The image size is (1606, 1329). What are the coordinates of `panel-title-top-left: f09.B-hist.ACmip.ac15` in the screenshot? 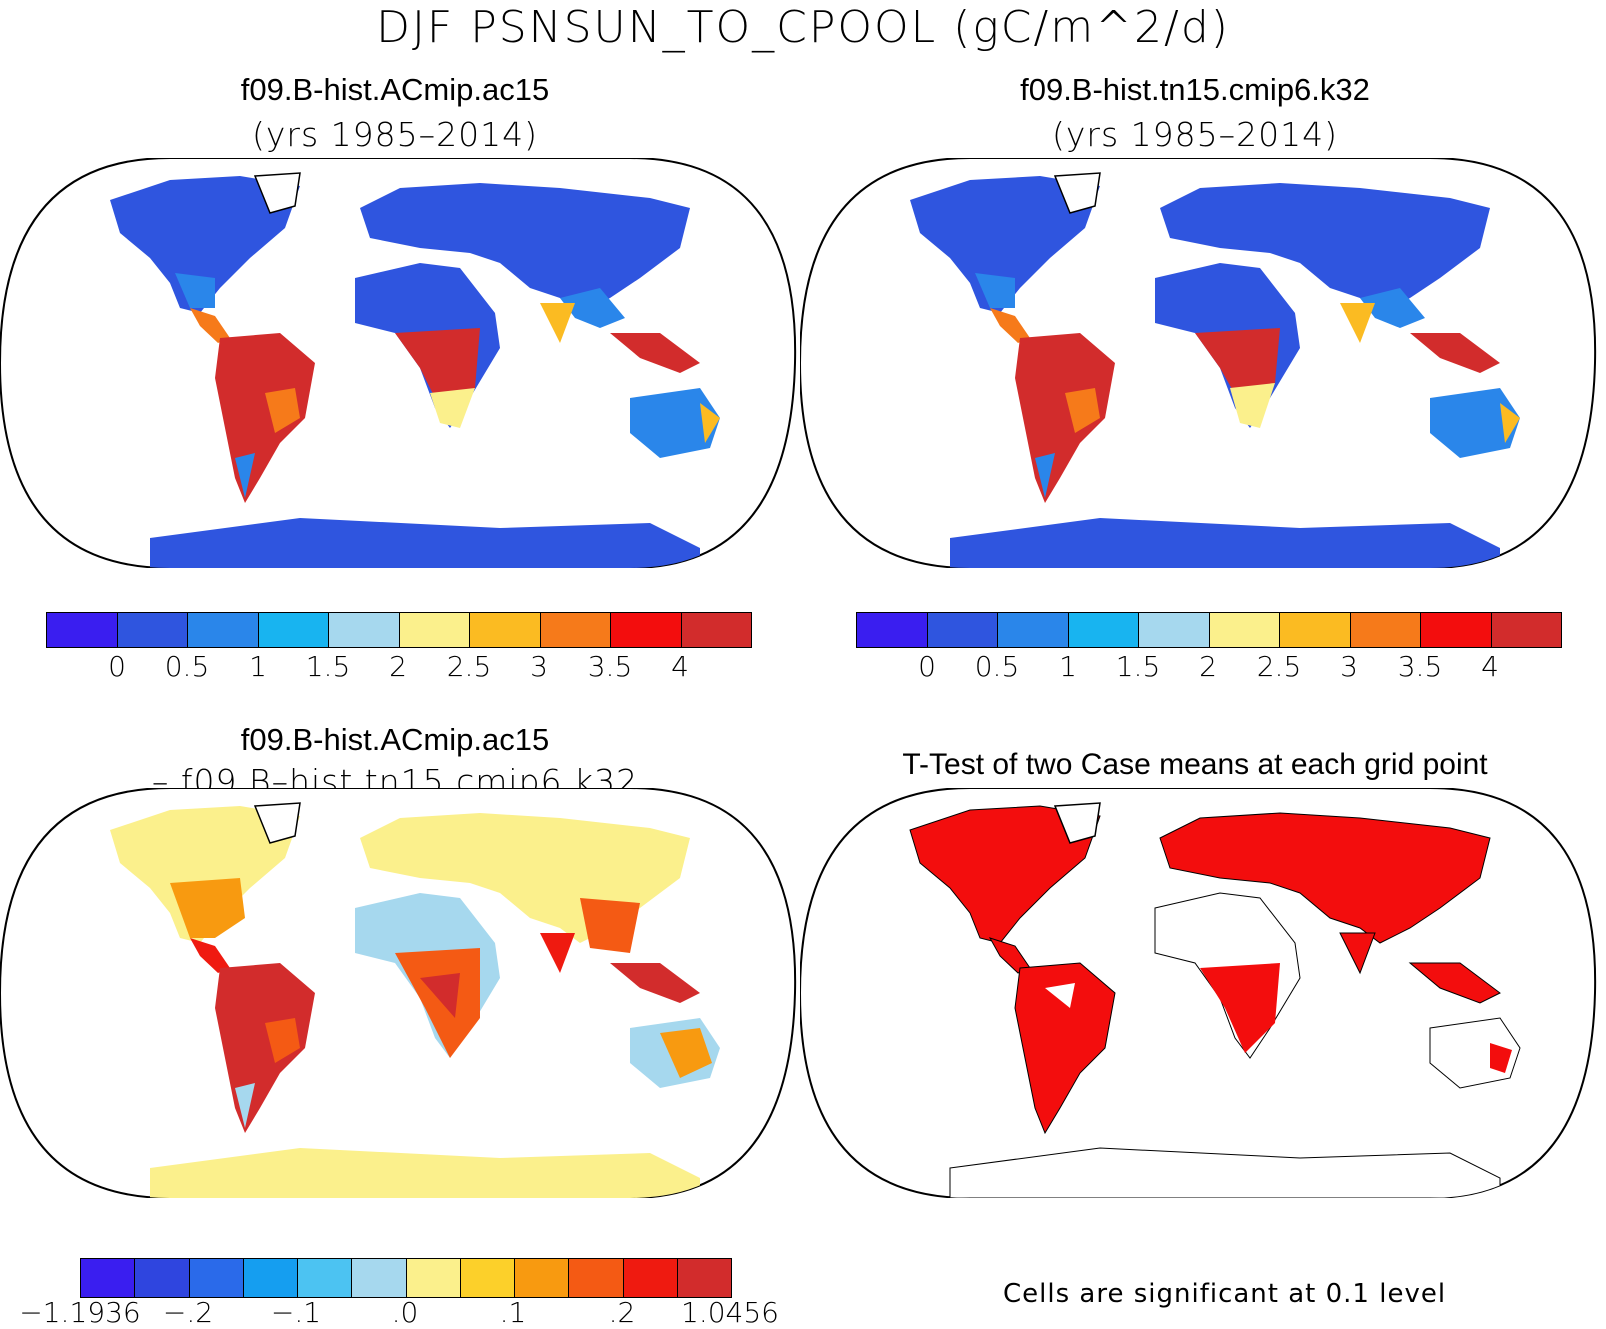 It's located at (395, 89).